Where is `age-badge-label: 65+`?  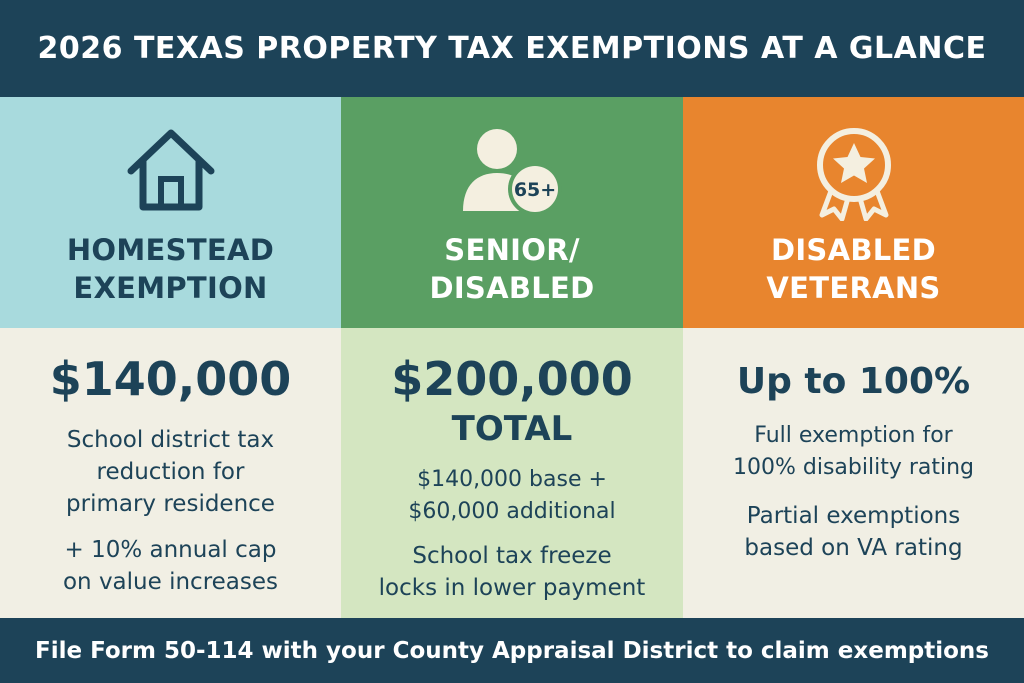 age-badge-label: 65+ is located at coordinates (535, 190).